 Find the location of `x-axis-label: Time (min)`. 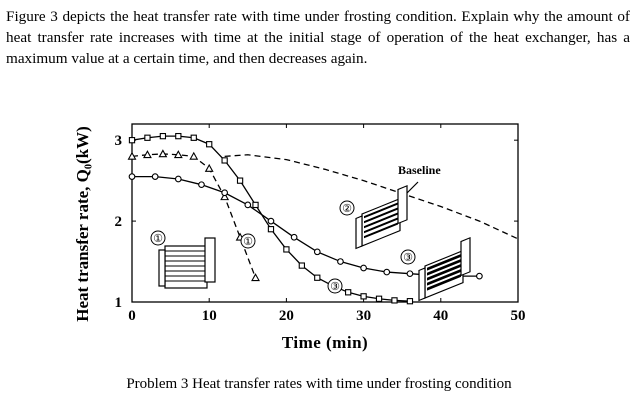

x-axis-label: Time (min) is located at coordinates (325, 342).